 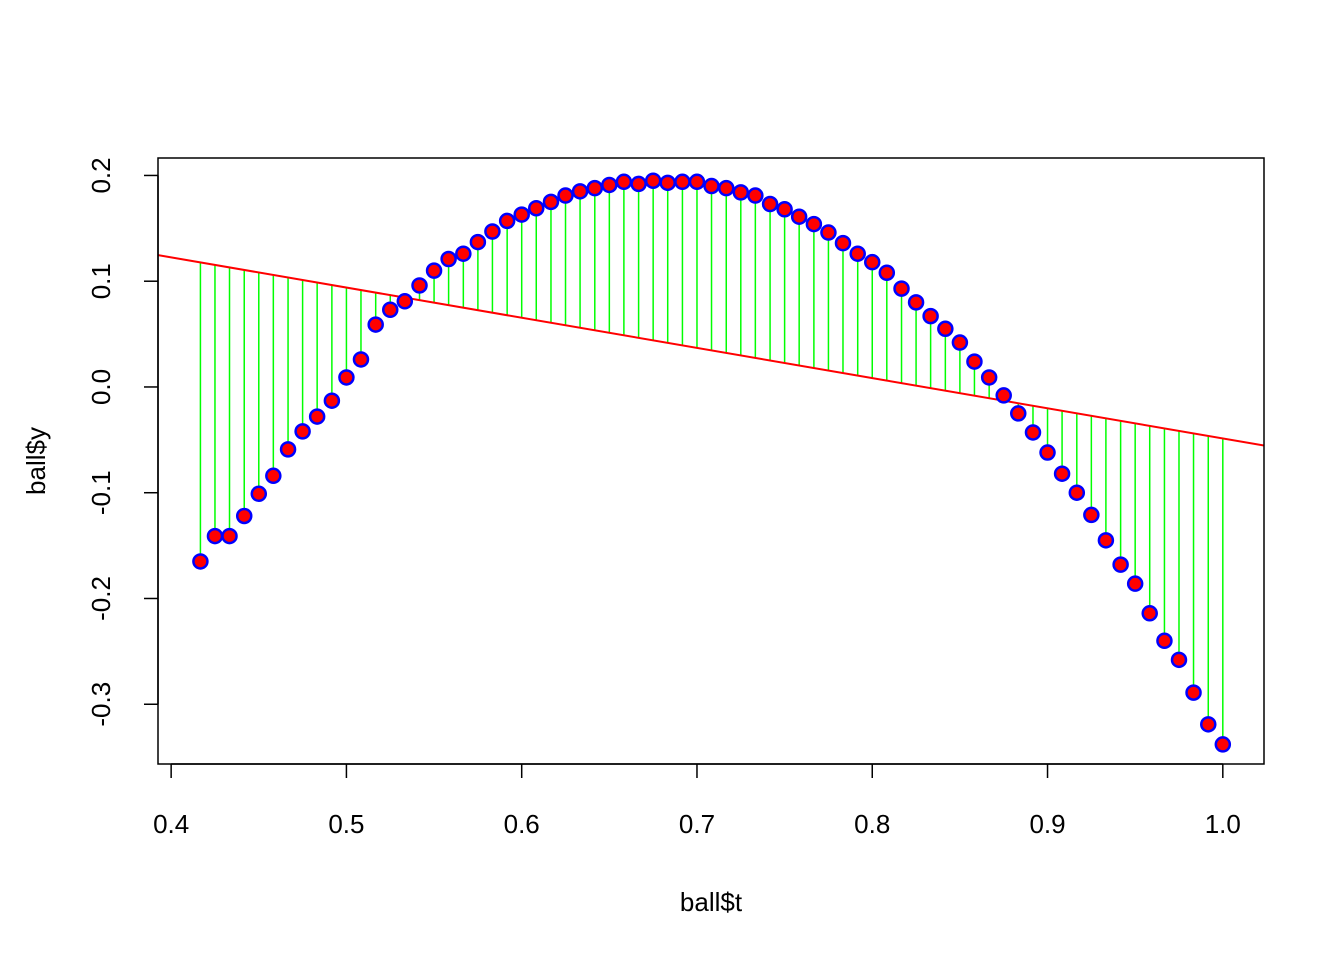 I want to click on y-axis-label: ball$y, so click(x=36, y=461).